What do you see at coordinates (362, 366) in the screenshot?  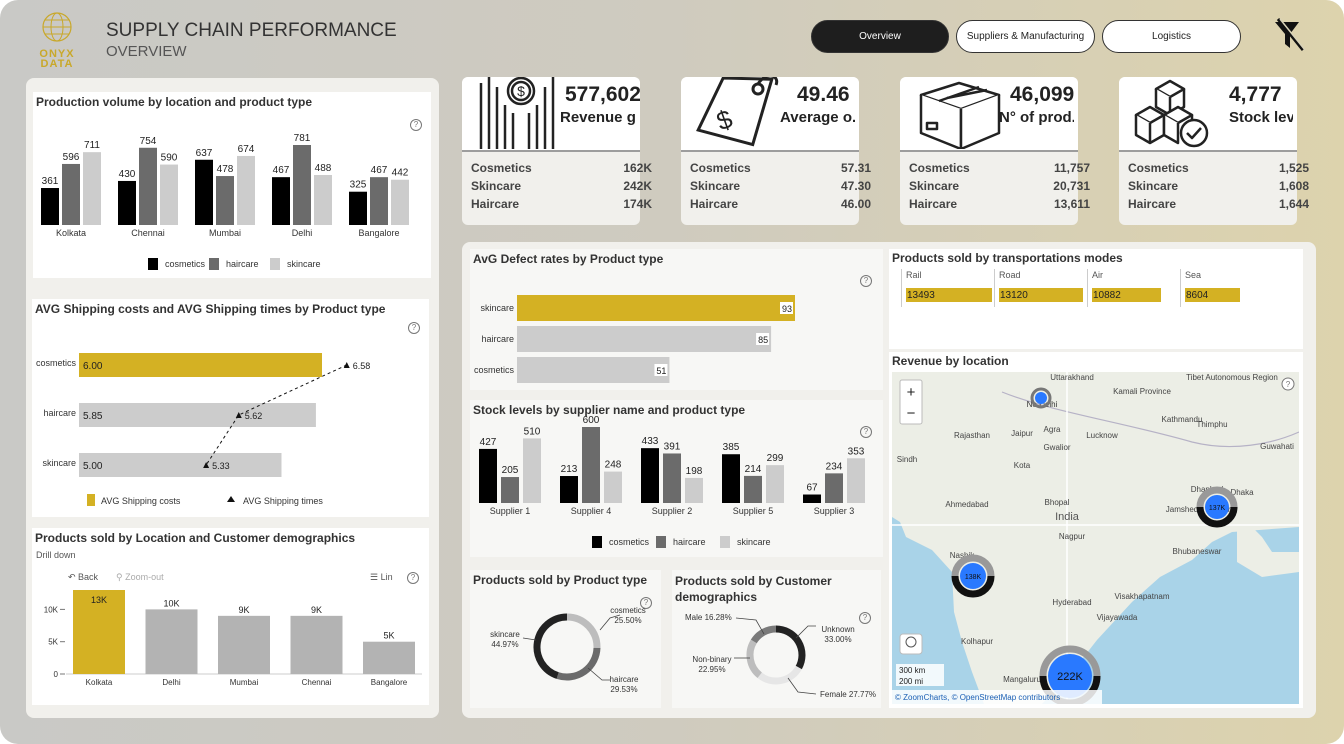 I see `shipping-time-label: 6.58` at bounding box center [362, 366].